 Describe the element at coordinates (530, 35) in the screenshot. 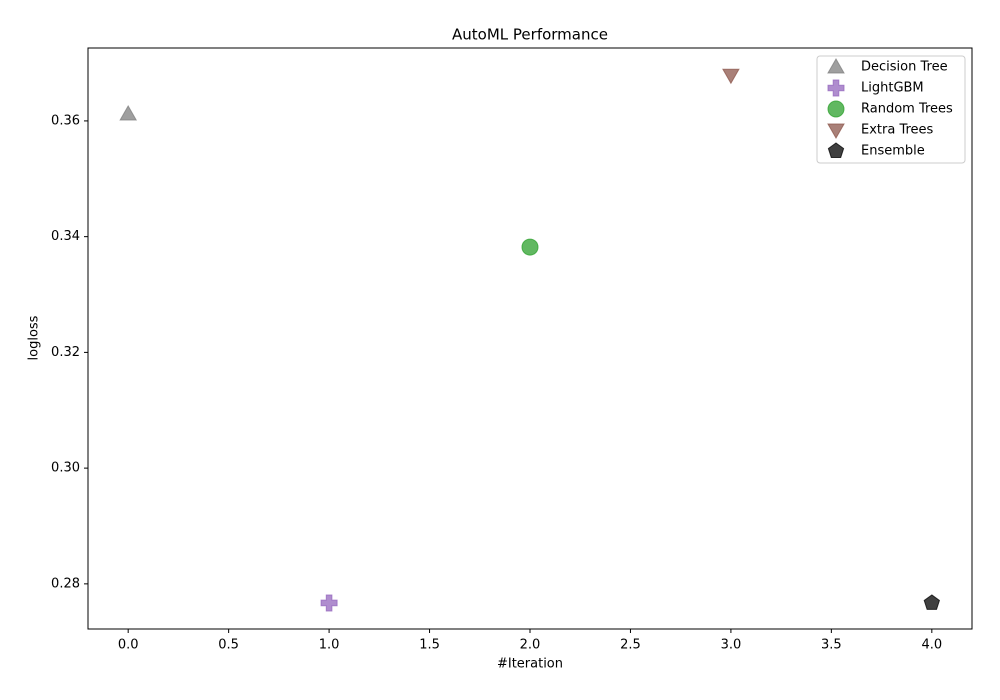

I see `chart-title: AutoML Performance` at that location.